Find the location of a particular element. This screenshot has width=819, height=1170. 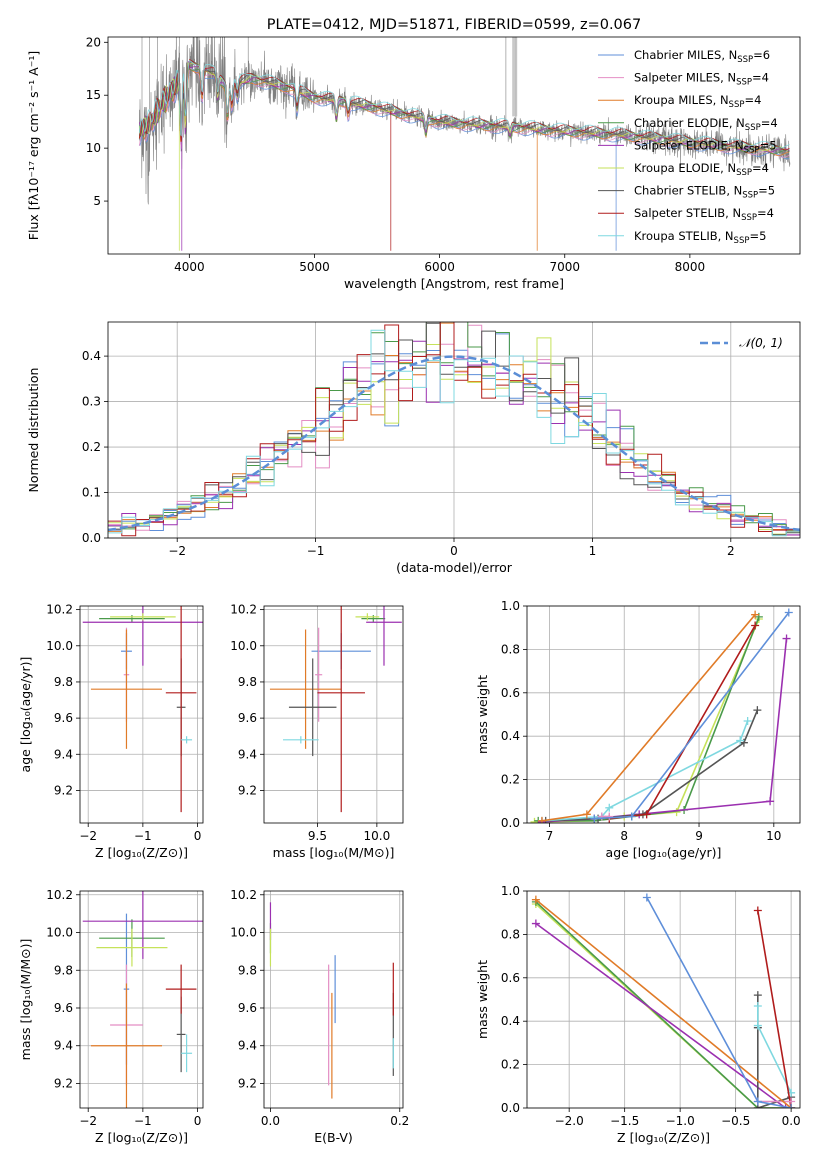

normal-curve is located at coordinates (454, 443).